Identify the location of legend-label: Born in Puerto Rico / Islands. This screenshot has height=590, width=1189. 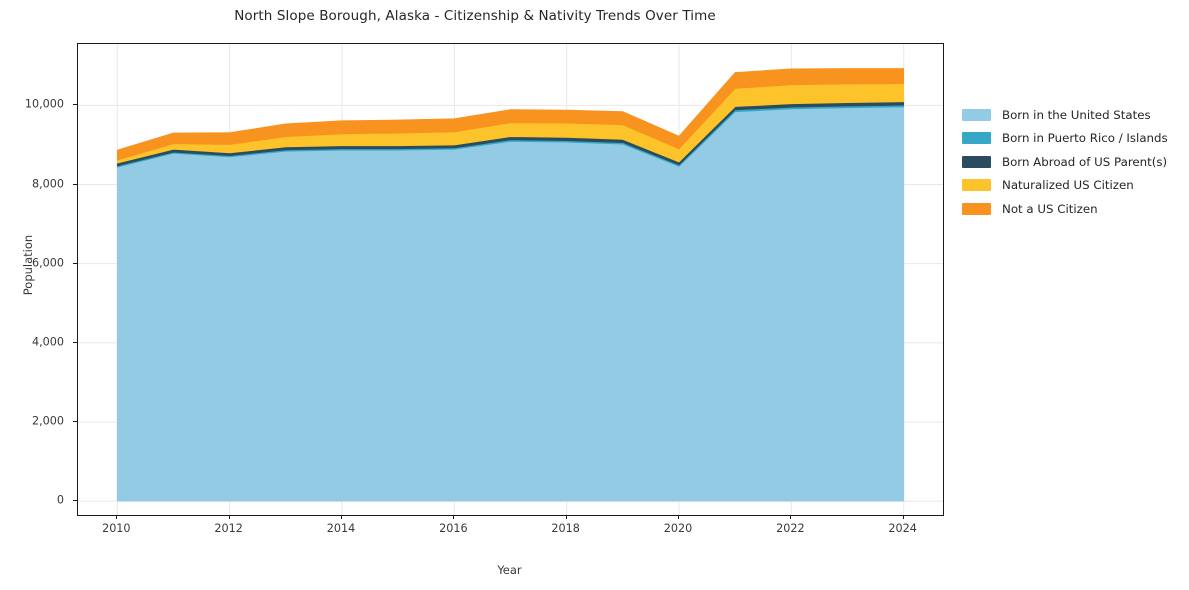
(1085, 138).